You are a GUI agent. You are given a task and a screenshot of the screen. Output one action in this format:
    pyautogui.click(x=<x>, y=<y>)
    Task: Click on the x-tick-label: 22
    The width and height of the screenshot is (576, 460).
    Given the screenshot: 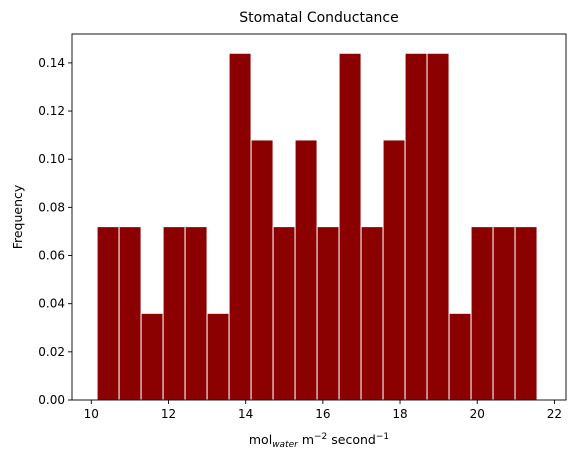 What is the action you would take?
    pyautogui.click(x=554, y=414)
    